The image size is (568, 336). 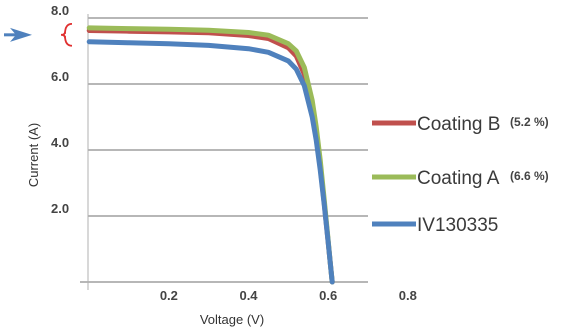 What do you see at coordinates (529, 122) in the screenshot?
I see `legend-note: (5.2 %)` at bounding box center [529, 122].